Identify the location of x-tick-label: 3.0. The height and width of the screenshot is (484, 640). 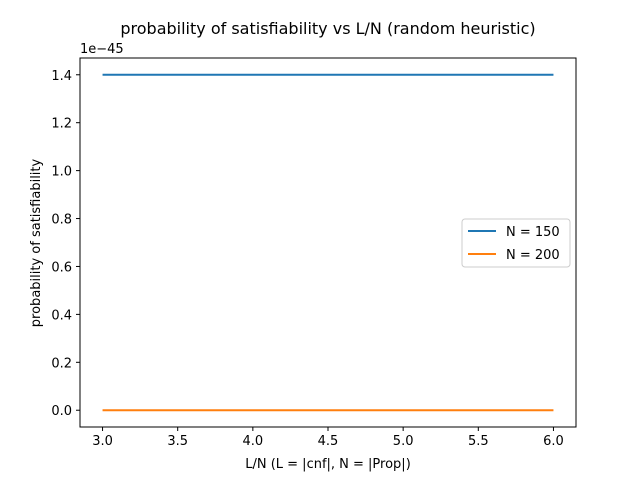
(102, 441).